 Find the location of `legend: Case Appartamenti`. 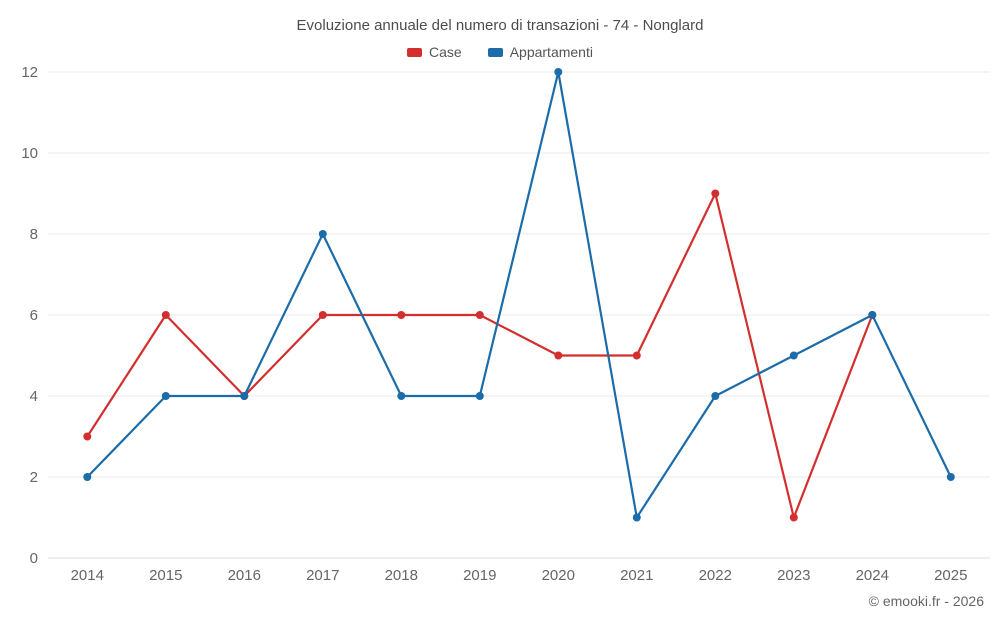

legend: Case Appartamenti is located at coordinates (500, 52).